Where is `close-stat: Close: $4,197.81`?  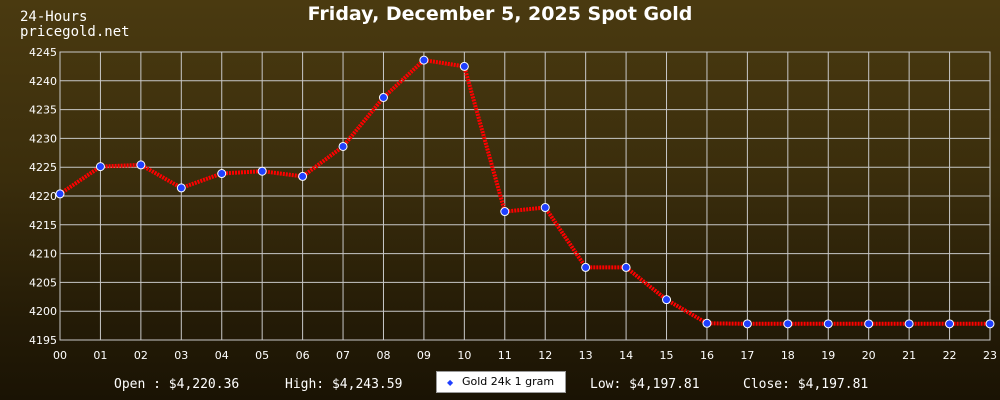
close-stat: Close: $4,197.81 is located at coordinates (806, 384).